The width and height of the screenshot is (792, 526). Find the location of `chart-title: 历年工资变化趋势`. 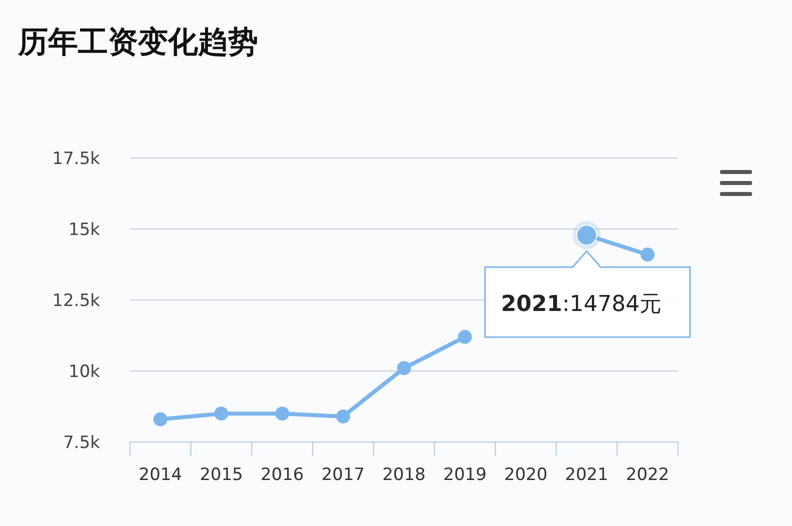

chart-title: 历年工资变化趋势 is located at coordinates (137, 42).